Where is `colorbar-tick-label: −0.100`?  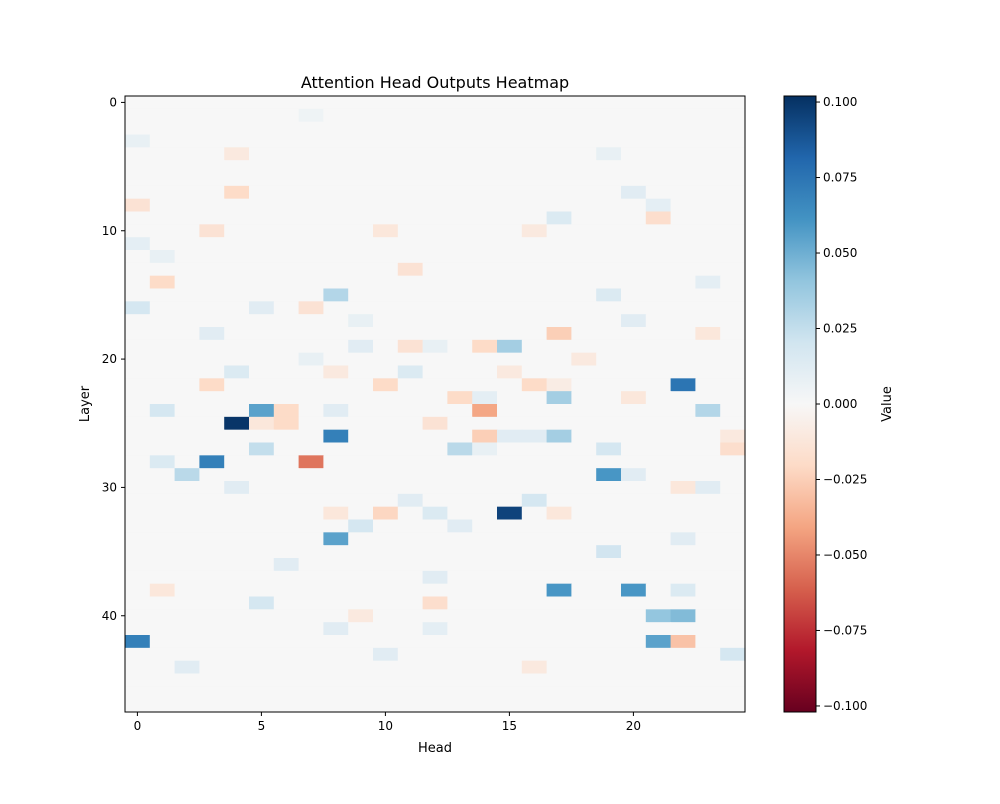 colorbar-tick-label: −0.100 is located at coordinates (845, 706).